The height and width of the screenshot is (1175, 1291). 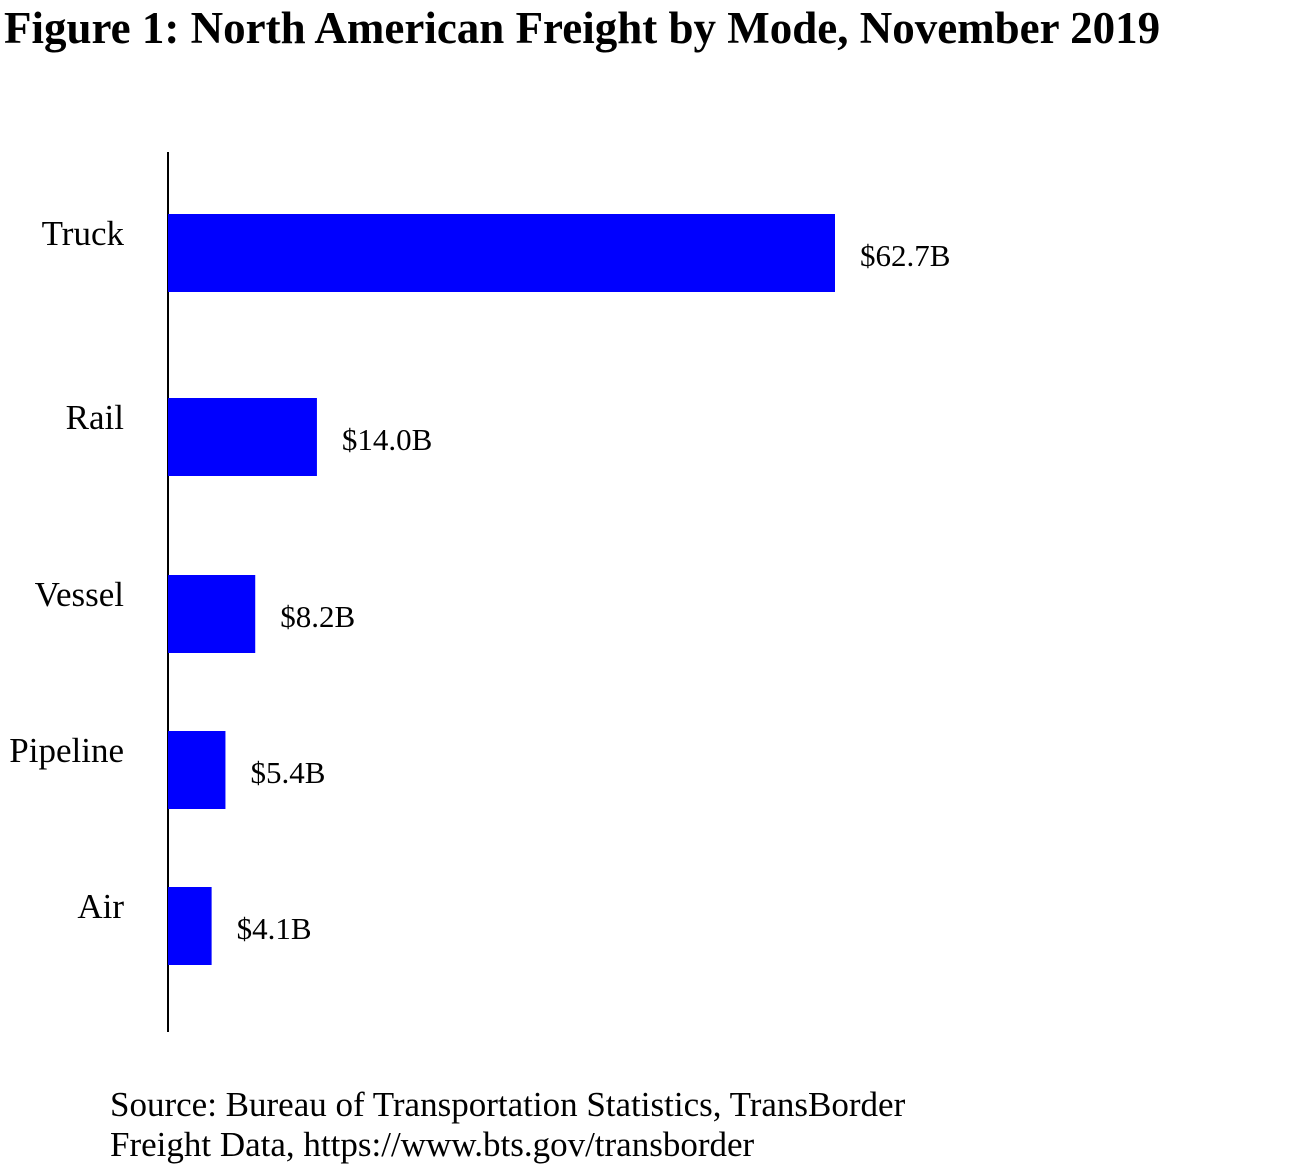 What do you see at coordinates (80, 594) in the screenshot?
I see `category-label-vessel: Vessel` at bounding box center [80, 594].